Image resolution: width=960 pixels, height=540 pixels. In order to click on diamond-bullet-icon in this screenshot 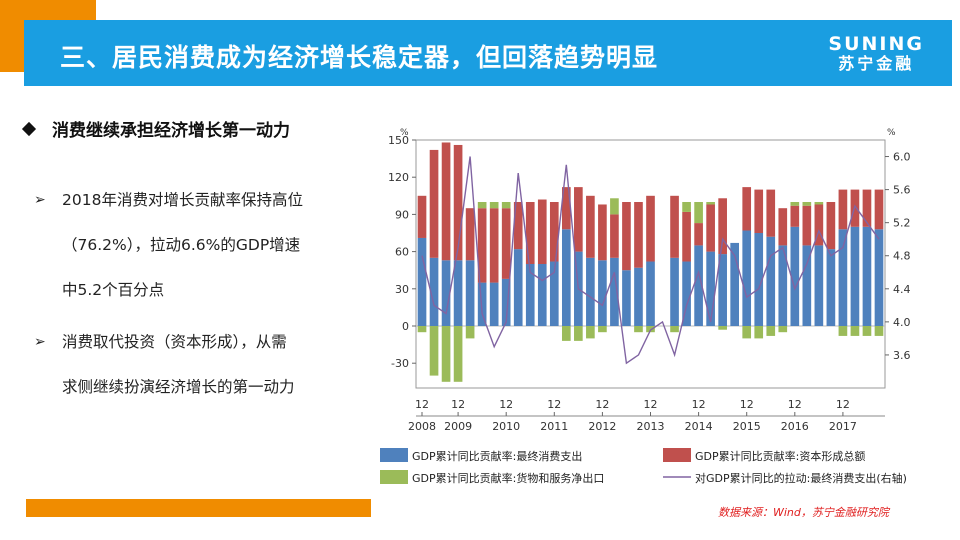, I will do `click(29, 129)`.